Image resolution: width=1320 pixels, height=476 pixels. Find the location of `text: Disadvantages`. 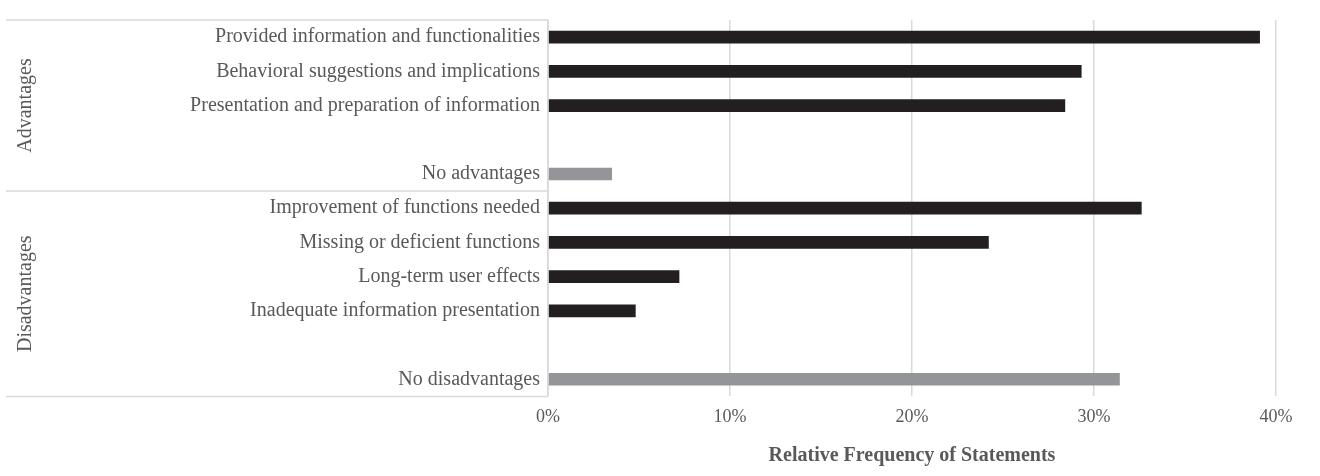

text: Disadvantages is located at coordinates (25, 294).